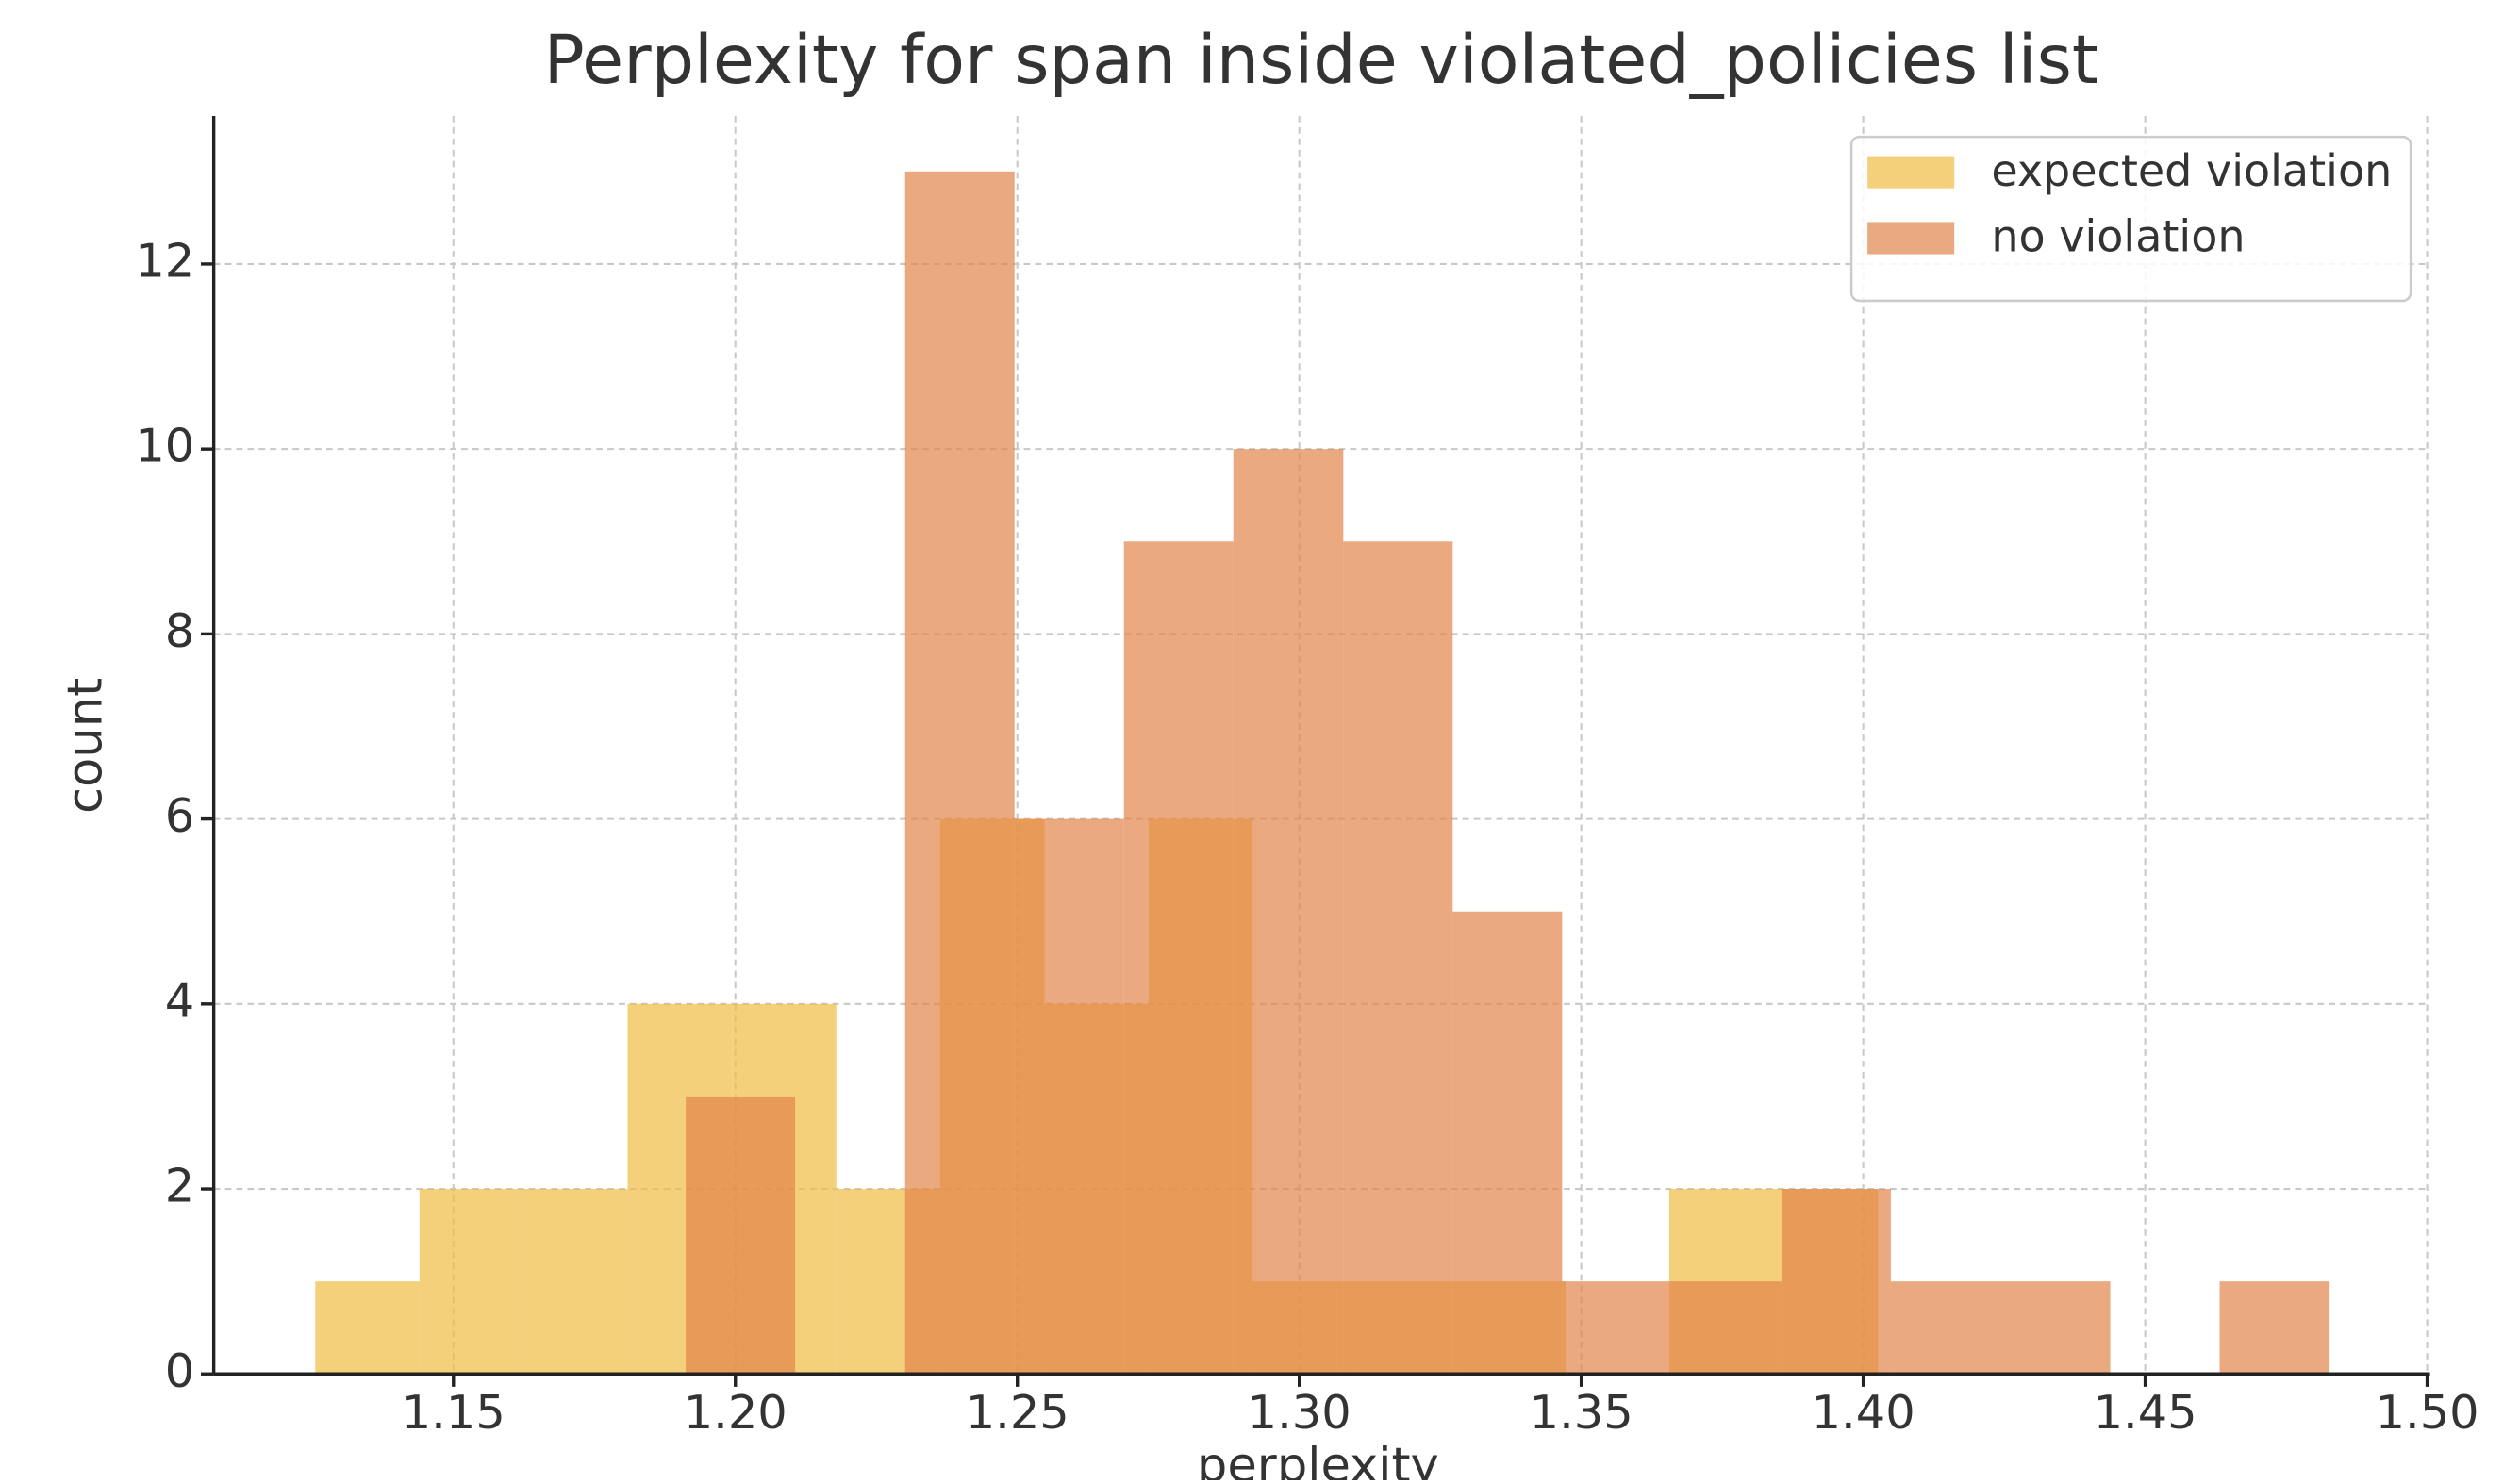 The width and height of the screenshot is (2520, 1484). What do you see at coordinates (1864, 1412) in the screenshot?
I see `x-tick-label: 1.40` at bounding box center [1864, 1412].